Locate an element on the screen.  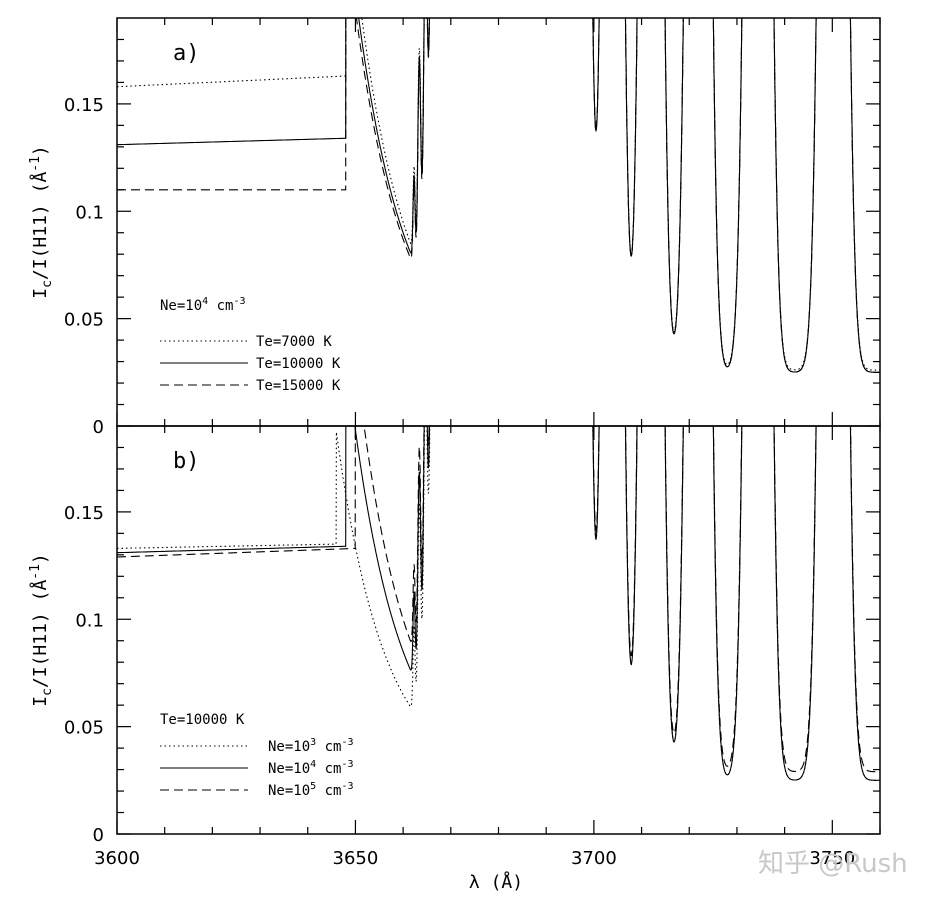
x-tick-label: 3650 is located at coordinates (356, 858).